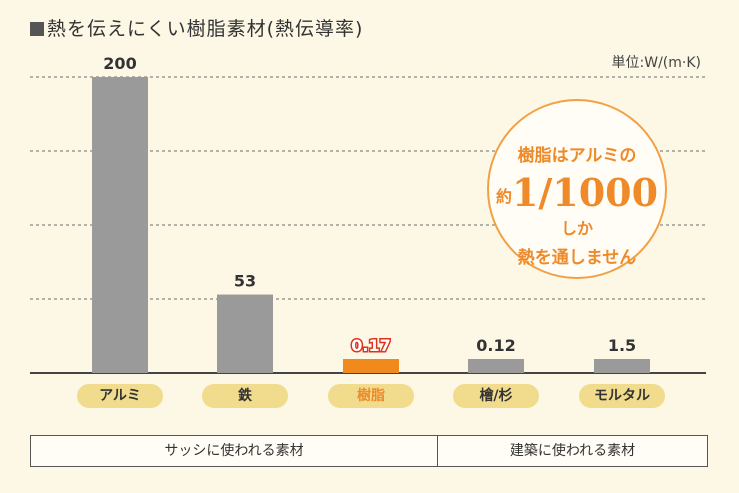 The width and height of the screenshot is (739, 493). I want to click on group-table: サッシに使われる素材 建築に使われる素材, so click(369, 451).